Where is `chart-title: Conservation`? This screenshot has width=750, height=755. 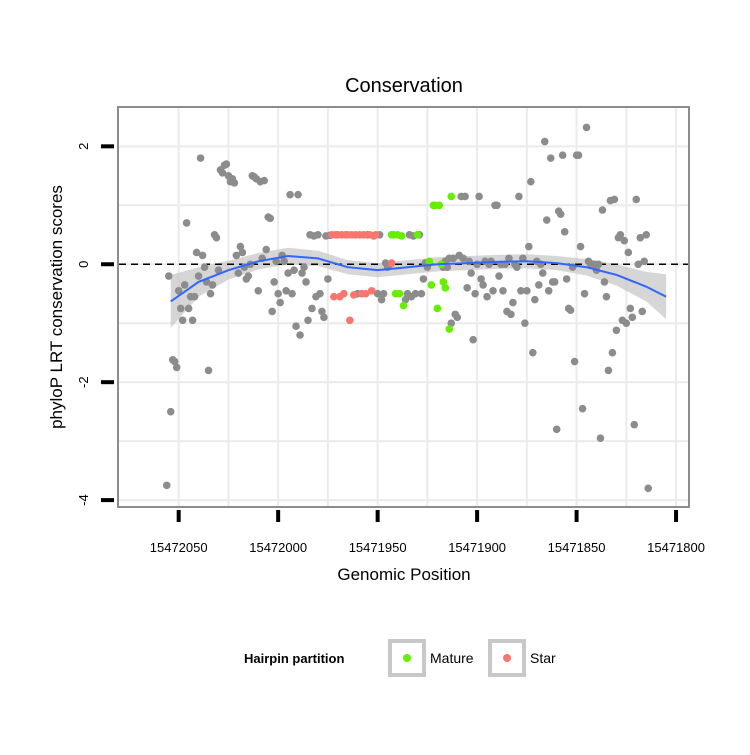 chart-title: Conservation is located at coordinates (404, 86).